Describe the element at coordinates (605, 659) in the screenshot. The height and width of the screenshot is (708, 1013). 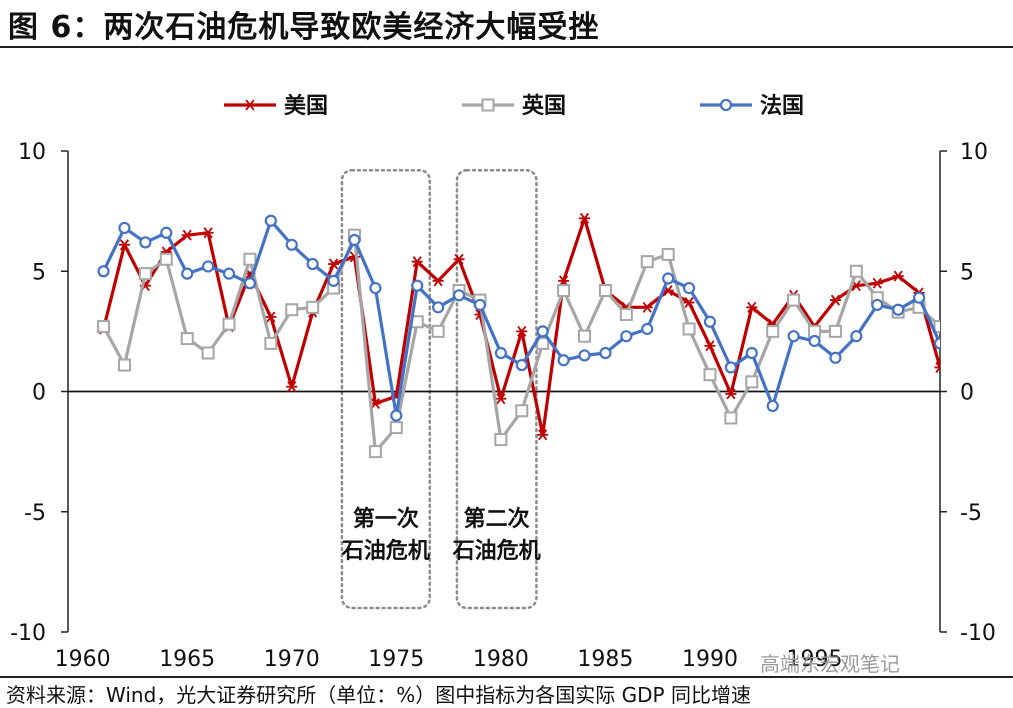
I see `x-tick-label: 1985` at that location.